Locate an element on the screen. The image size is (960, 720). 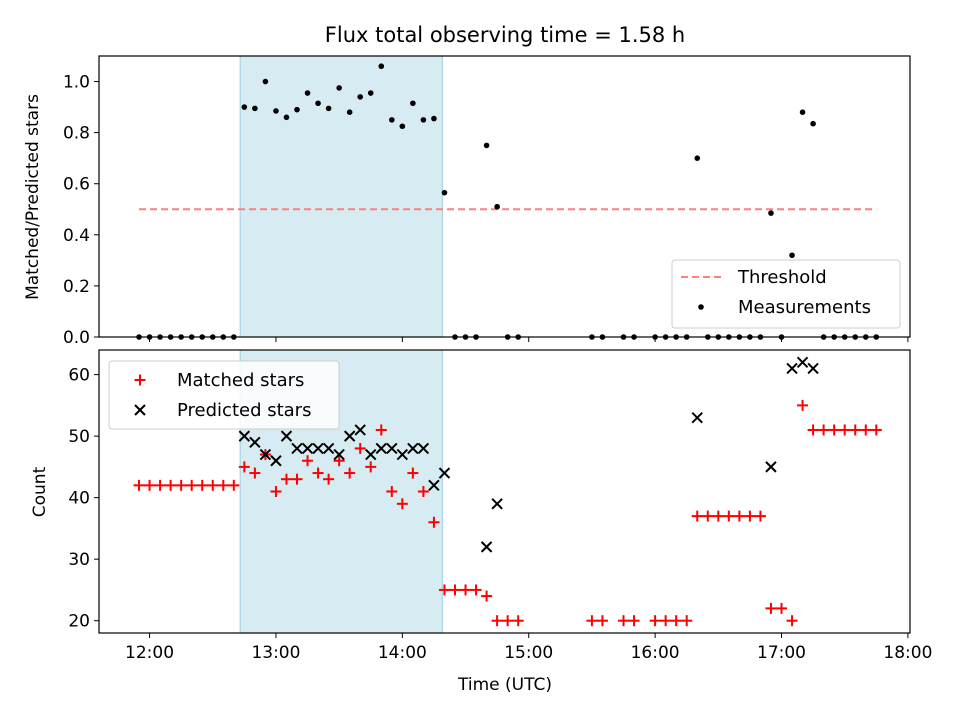
bottom-y-tick-label: 20 is located at coordinates (79, 622).